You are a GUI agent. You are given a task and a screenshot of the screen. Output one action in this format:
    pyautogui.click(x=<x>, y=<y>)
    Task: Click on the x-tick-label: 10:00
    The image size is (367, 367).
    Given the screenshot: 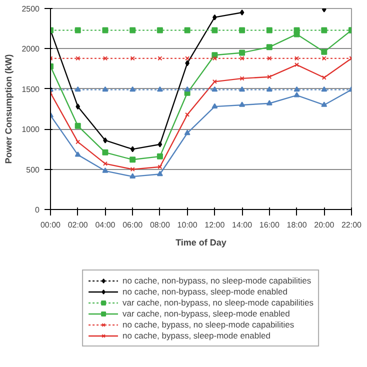 What is the action you would take?
    pyautogui.click(x=187, y=225)
    